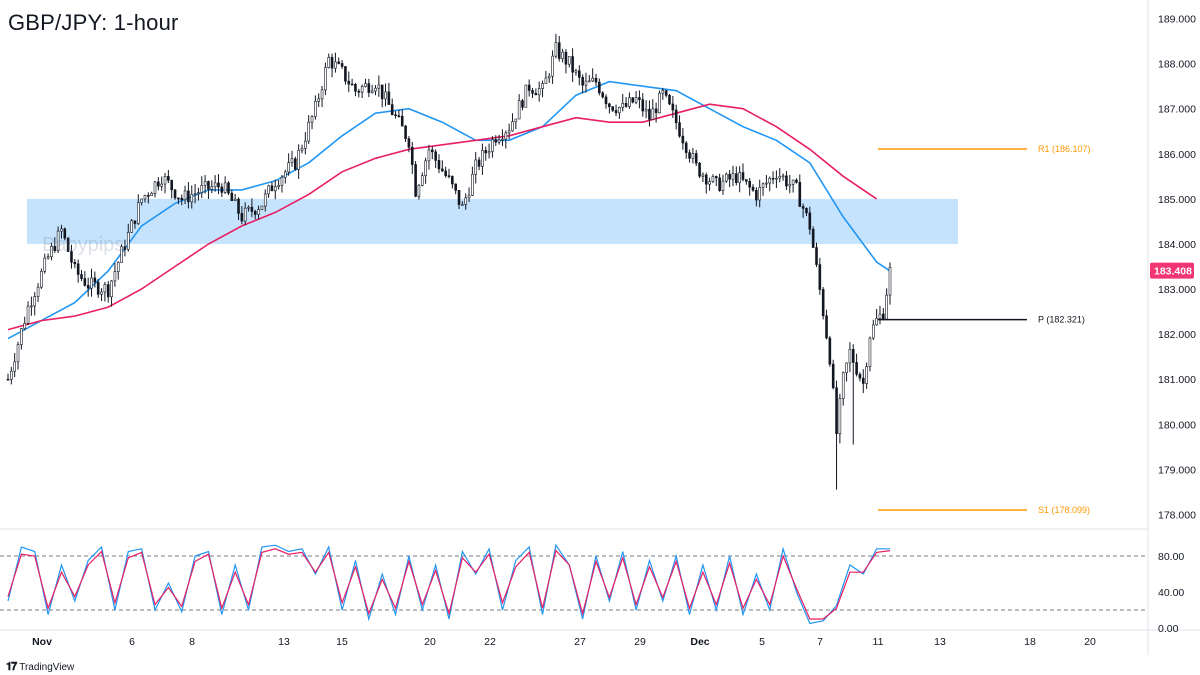 Image resolution: width=1200 pixels, height=675 pixels. I want to click on tradingview-brand: 𝟏𝟕 TradingView, so click(40, 667).